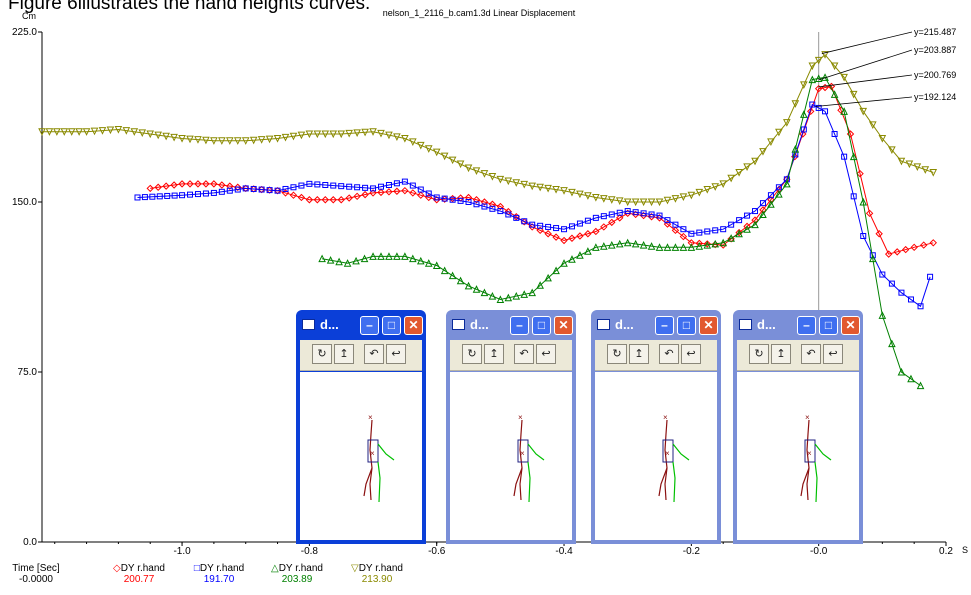 Image resolution: width=971 pixels, height=595 pixels. Describe the element at coordinates (935, 97) in the screenshot. I see `annotation-label: y=192.124` at that location.